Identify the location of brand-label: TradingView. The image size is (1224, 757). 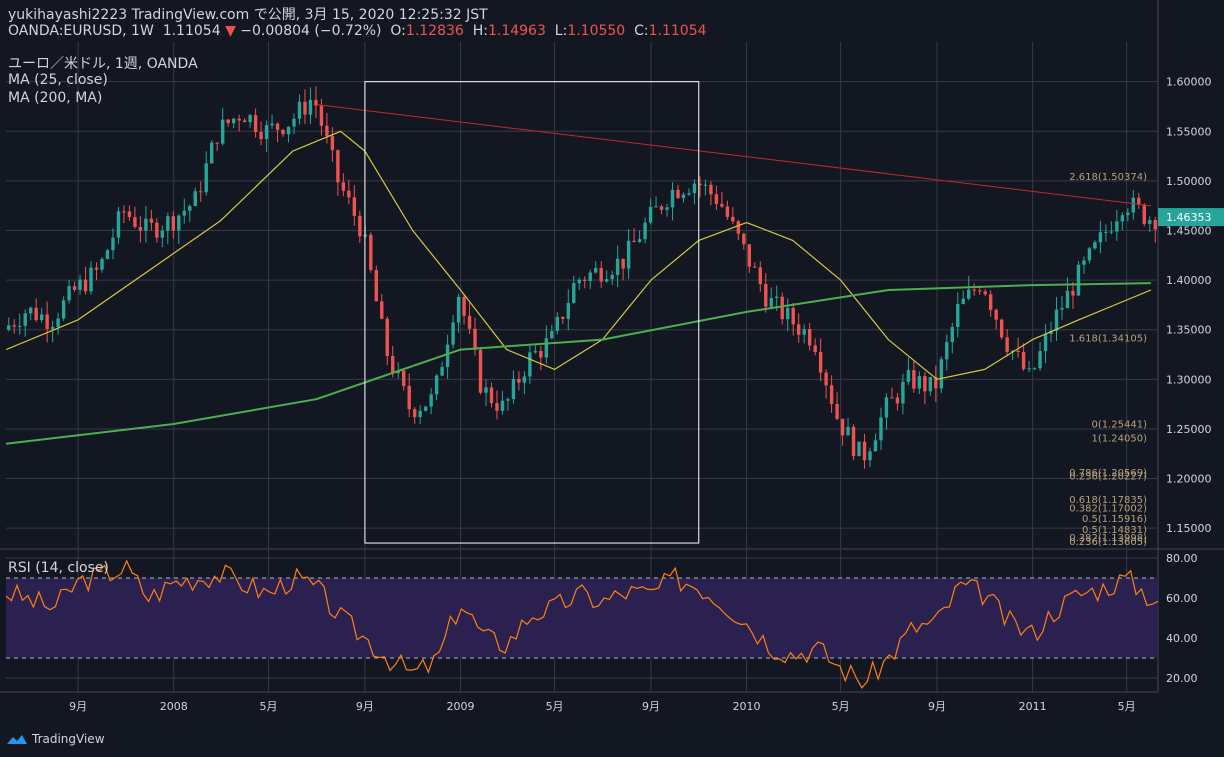
(68, 739).